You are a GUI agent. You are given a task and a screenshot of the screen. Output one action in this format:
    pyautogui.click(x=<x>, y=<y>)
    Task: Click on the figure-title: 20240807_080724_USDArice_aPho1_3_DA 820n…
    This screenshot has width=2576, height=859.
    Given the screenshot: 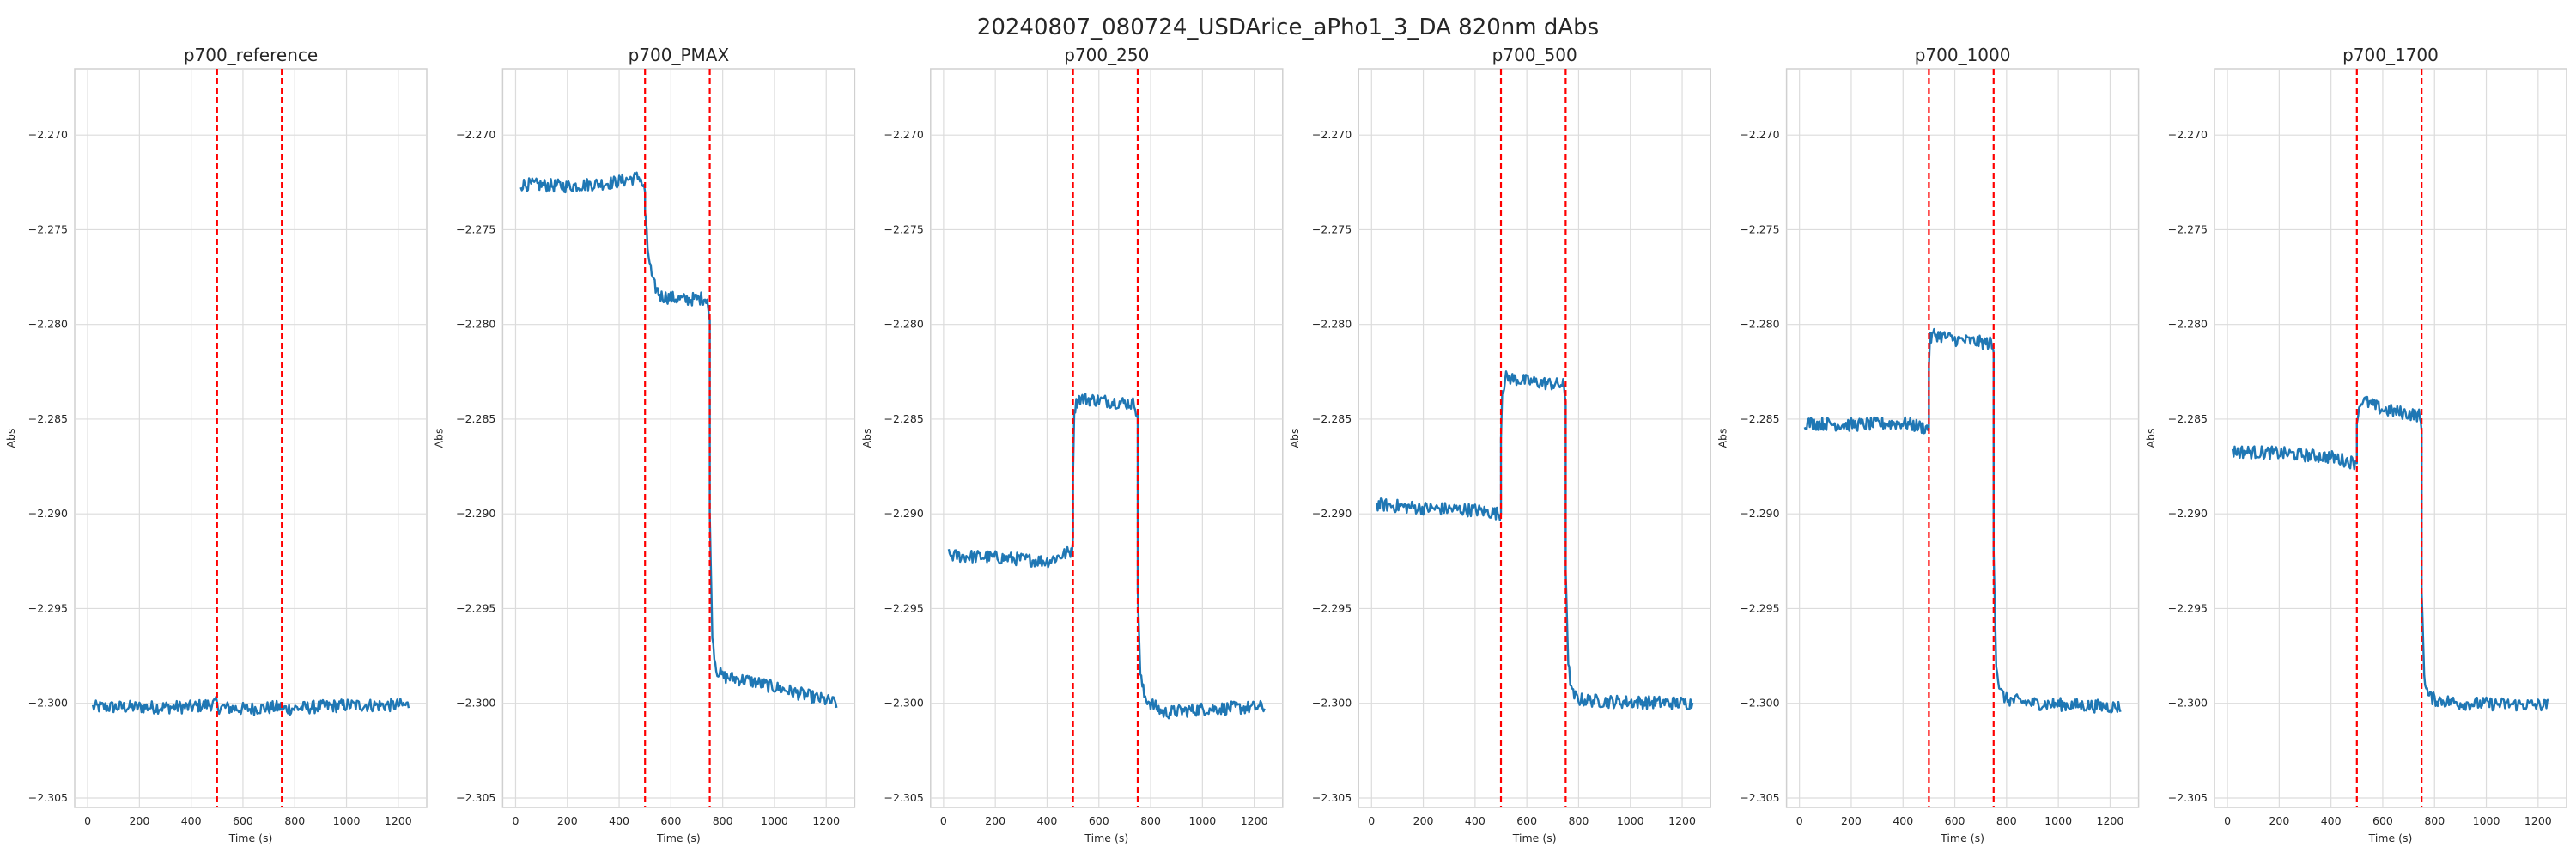 What is the action you would take?
    pyautogui.click(x=1288, y=27)
    